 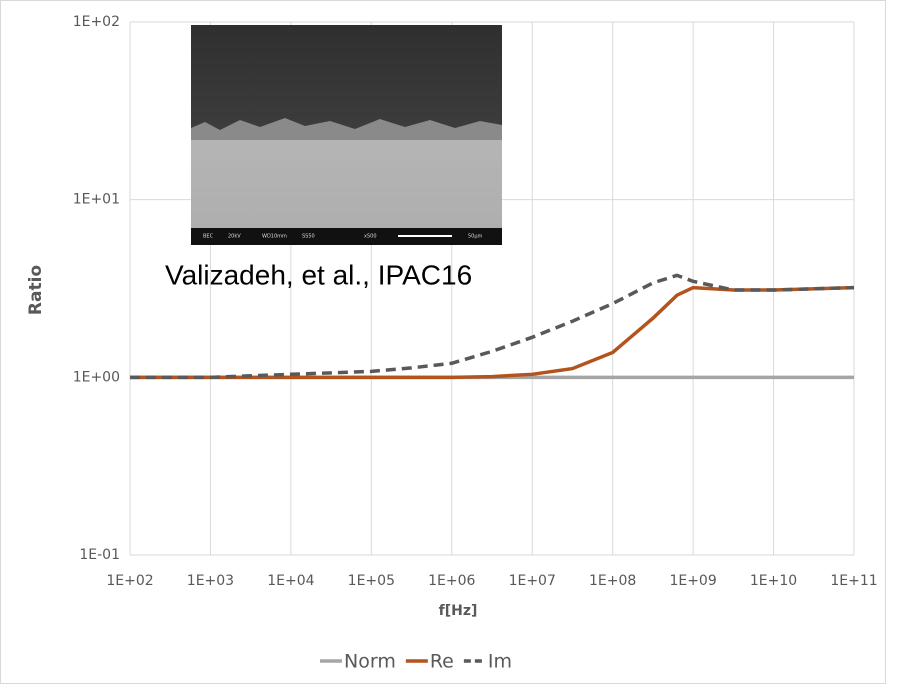 I want to click on legend-label: Im, so click(x=500, y=662).